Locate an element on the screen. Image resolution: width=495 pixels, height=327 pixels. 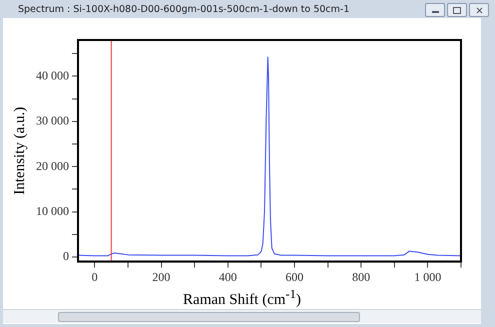
x-tick-label: 0 is located at coordinates (95, 277).